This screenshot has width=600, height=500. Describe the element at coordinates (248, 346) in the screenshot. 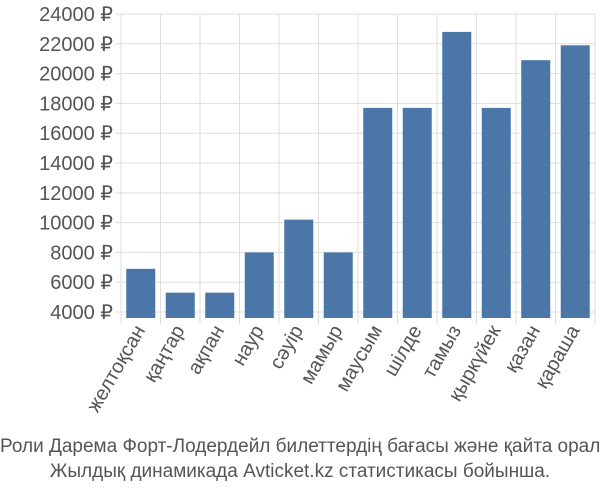

I see `x-tick-label: наур` at that location.